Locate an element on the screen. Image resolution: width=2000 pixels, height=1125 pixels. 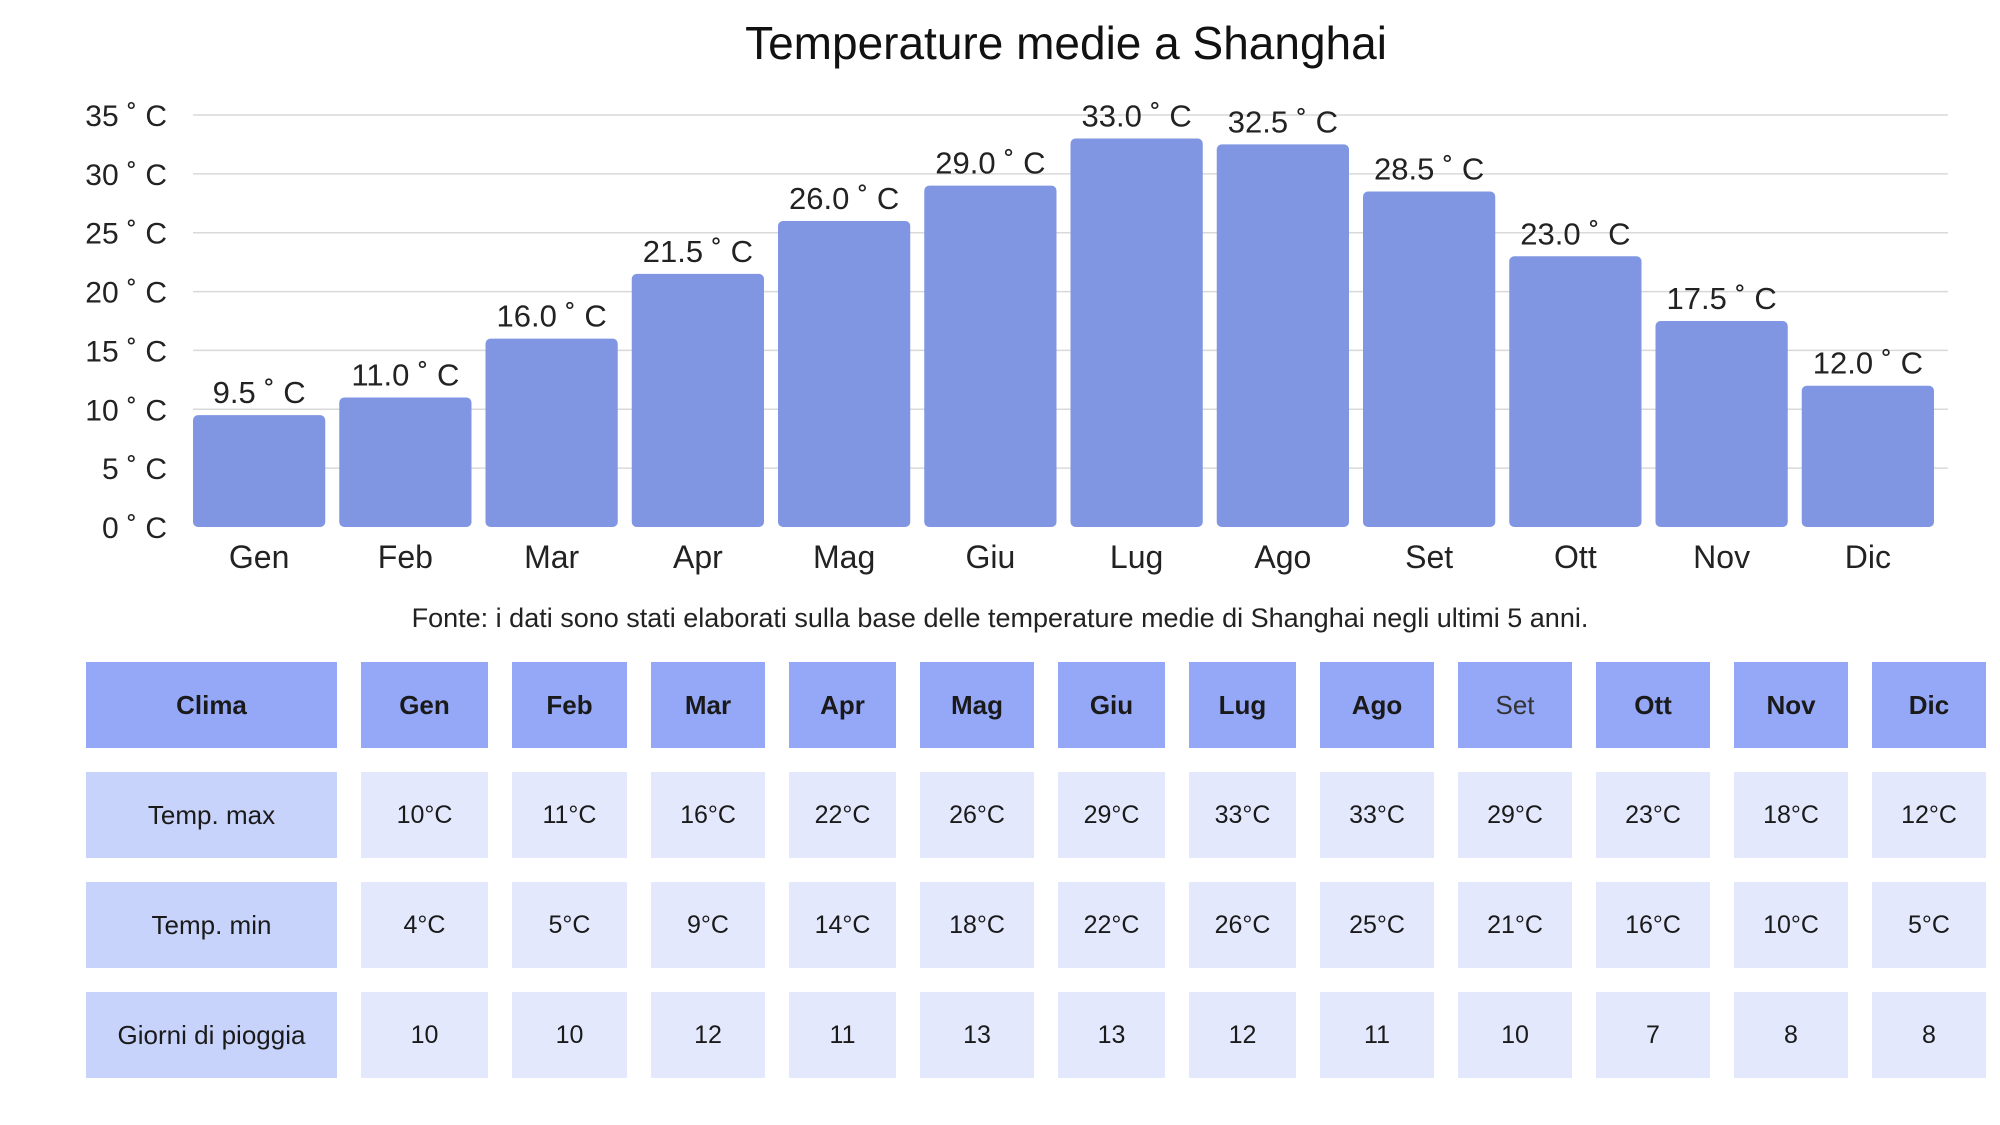
table-header-month: Apr is located at coordinates (842, 705).